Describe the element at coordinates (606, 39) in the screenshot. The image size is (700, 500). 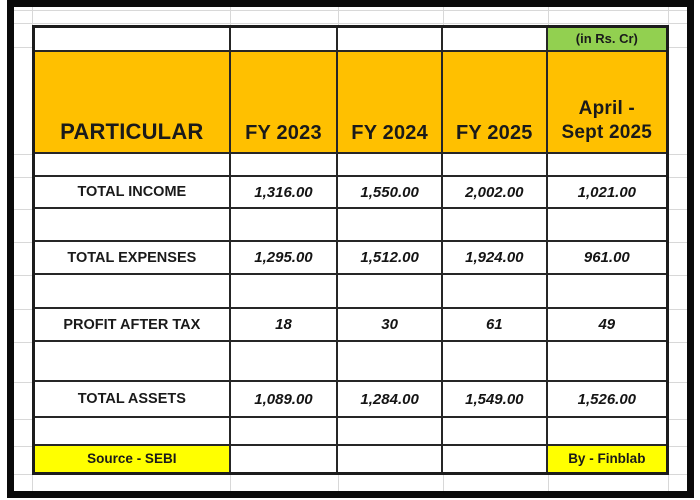
I see `units-note-cell: (in Rs. Cr)` at that location.